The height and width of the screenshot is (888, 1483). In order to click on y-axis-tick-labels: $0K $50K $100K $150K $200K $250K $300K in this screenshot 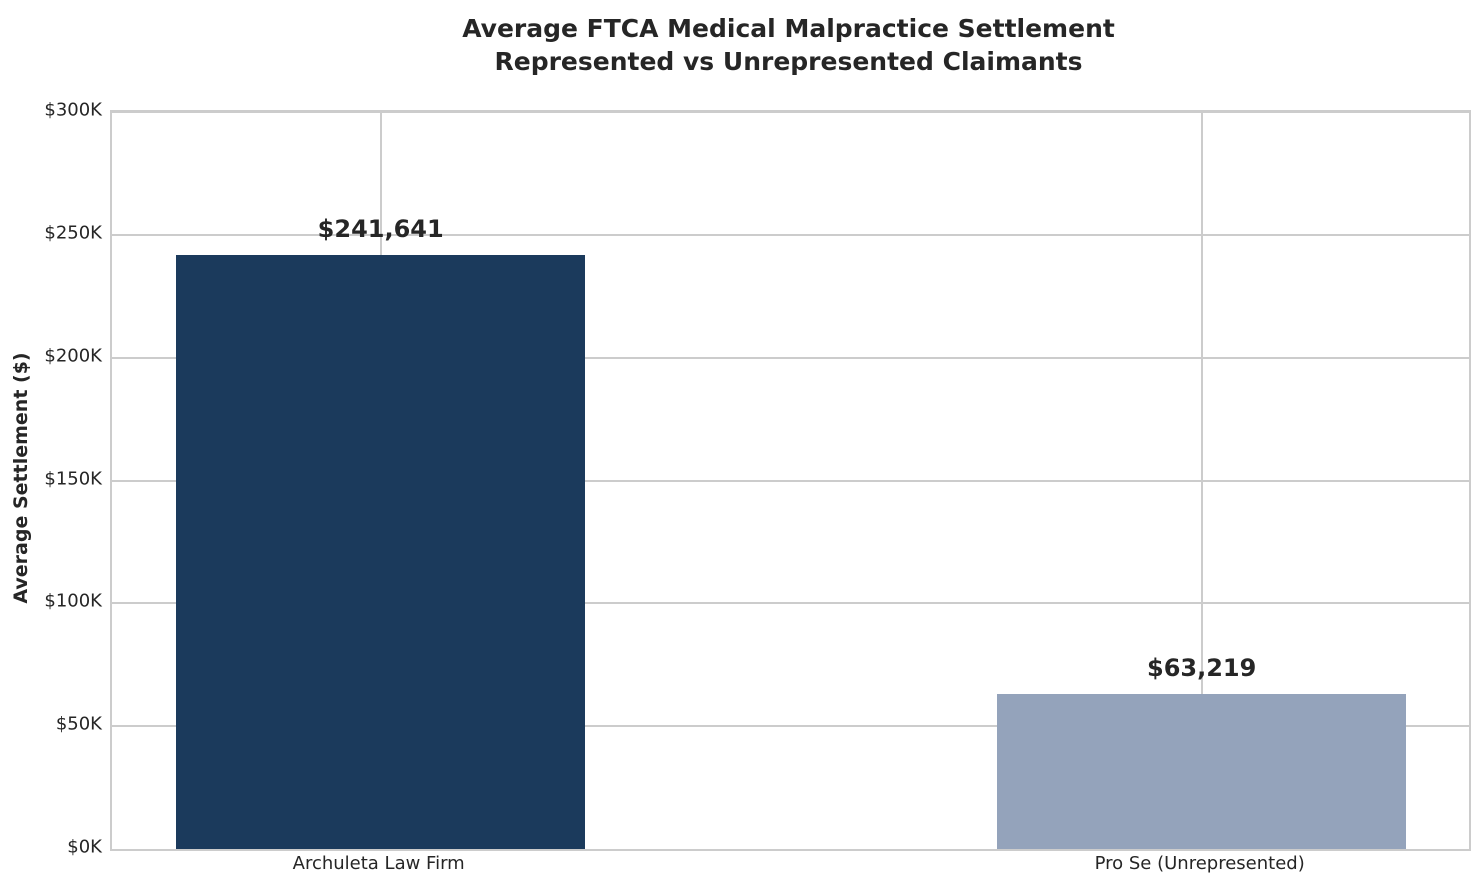, I will do `click(51, 479)`.